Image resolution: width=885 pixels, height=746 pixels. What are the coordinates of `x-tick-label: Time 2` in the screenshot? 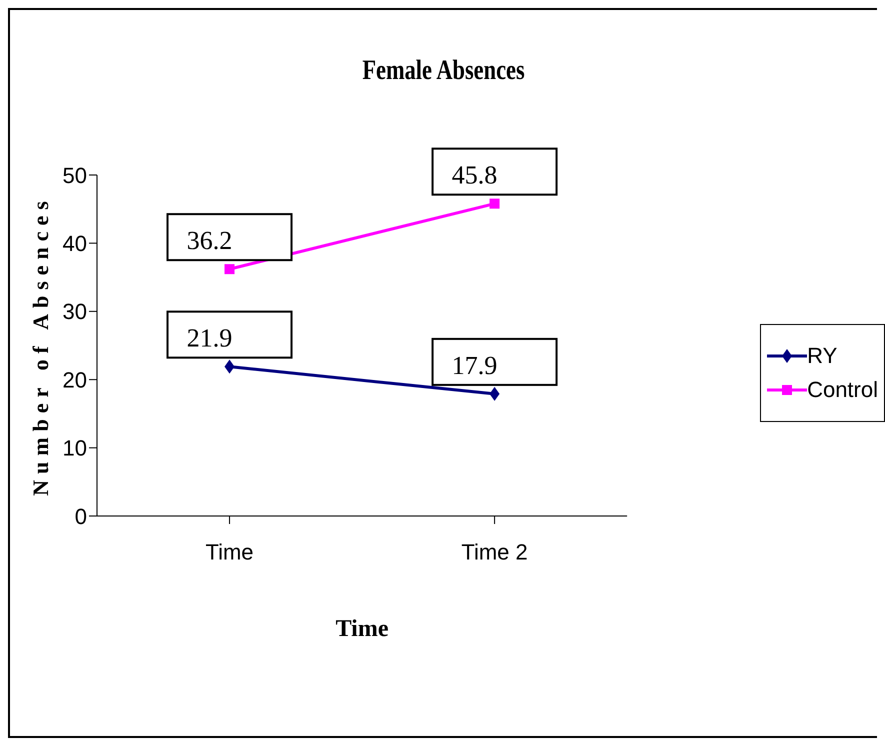 It's located at (494, 552).